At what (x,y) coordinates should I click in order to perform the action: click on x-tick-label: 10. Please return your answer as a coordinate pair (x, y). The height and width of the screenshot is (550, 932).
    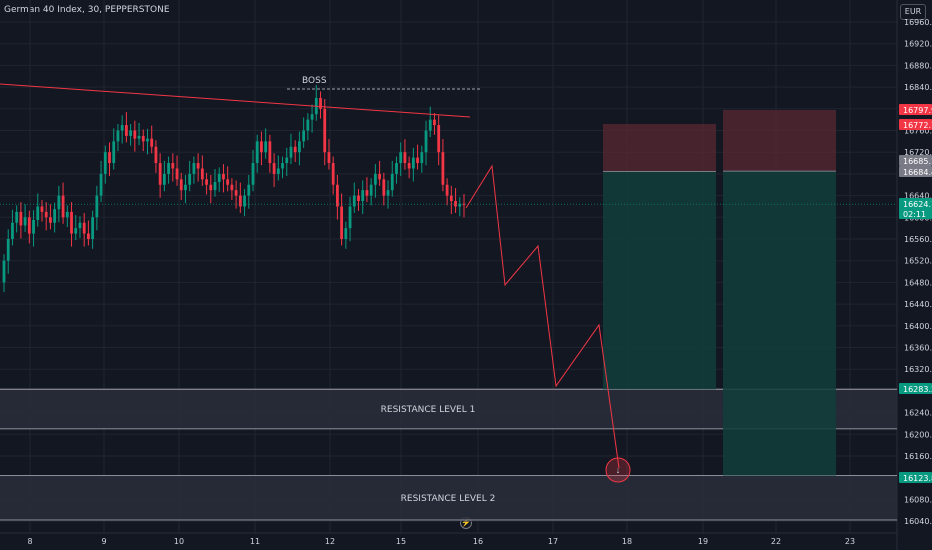
    Looking at the image, I should click on (179, 541).